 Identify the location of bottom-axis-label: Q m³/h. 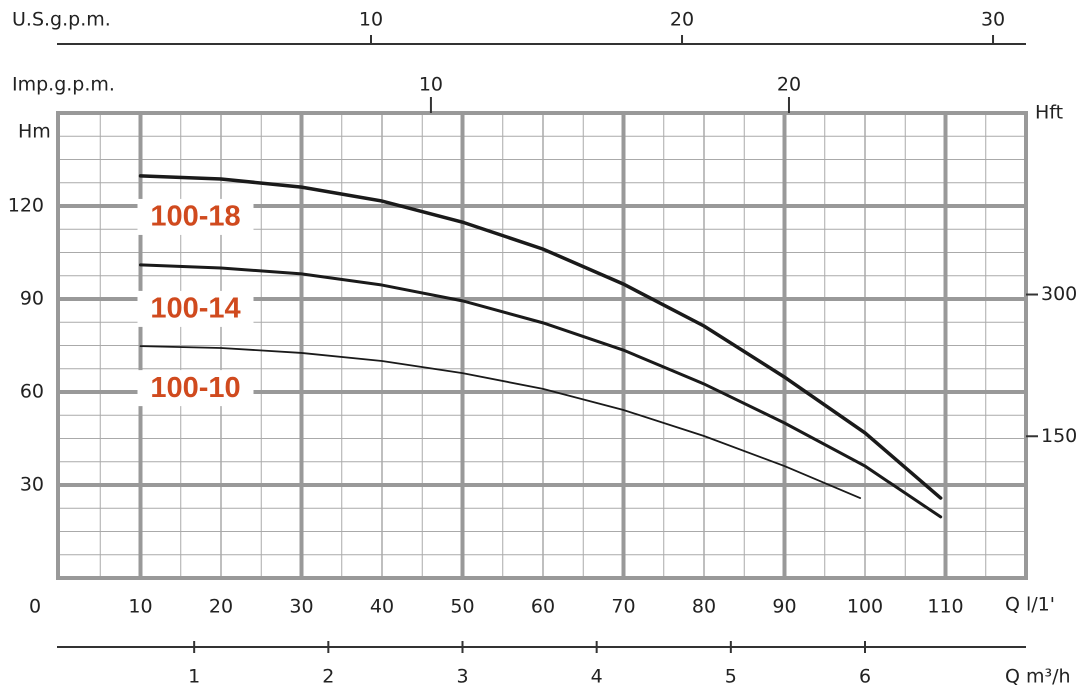
(1038, 677).